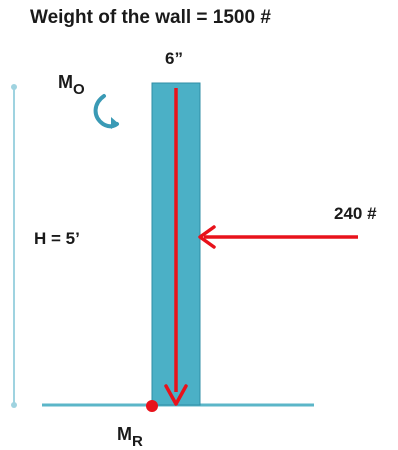 This screenshot has height=450, width=398. I want to click on wall-height-label: H = 5’, so click(57, 238).